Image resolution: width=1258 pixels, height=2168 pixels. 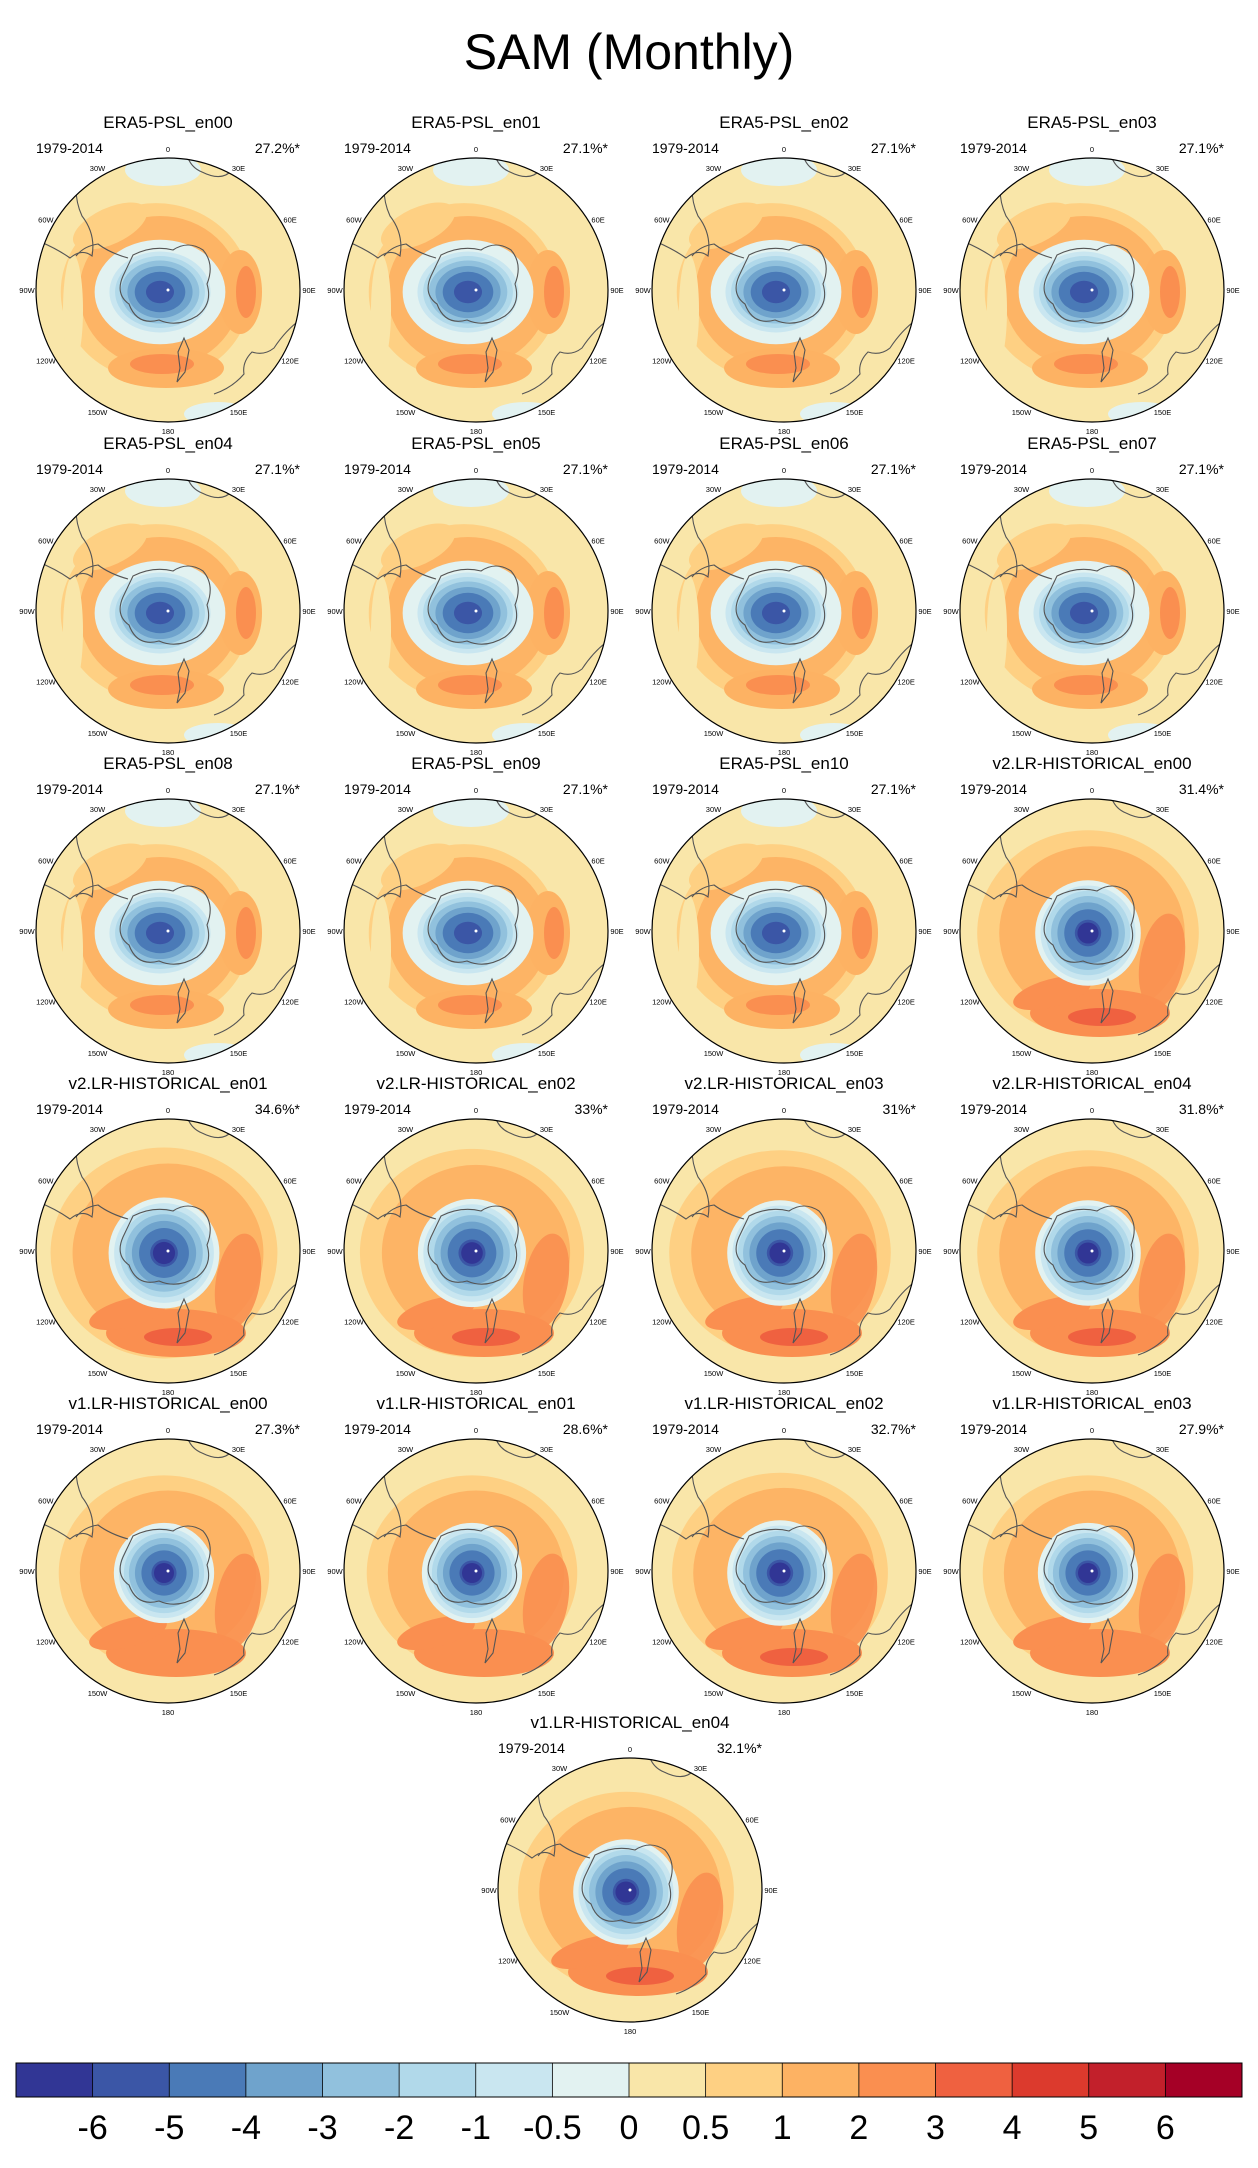 I want to click on panel-title: v2.LR-HISTORICAL_en00, so click(x=1091, y=763).